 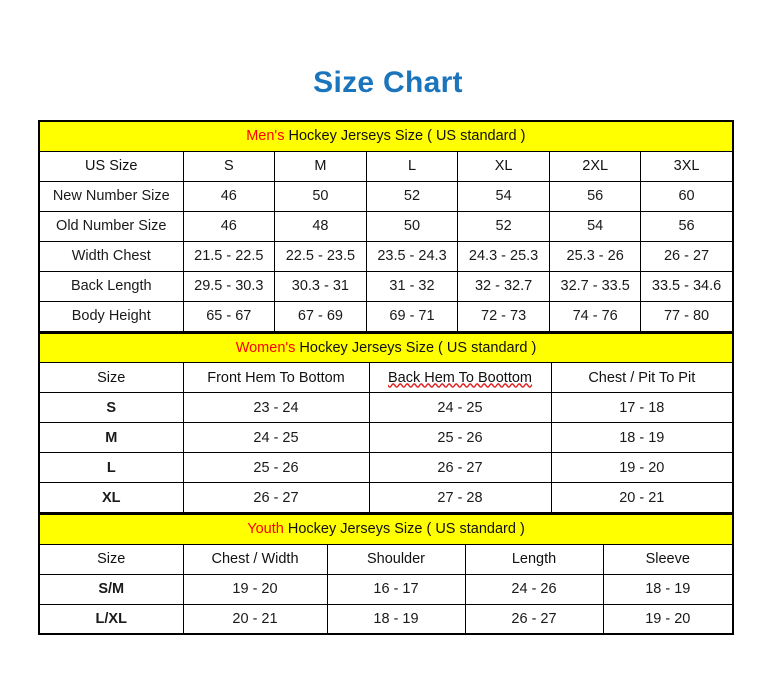 What do you see at coordinates (111, 196) in the screenshot?
I see `mens-row-label-0: New Number Size` at bounding box center [111, 196].